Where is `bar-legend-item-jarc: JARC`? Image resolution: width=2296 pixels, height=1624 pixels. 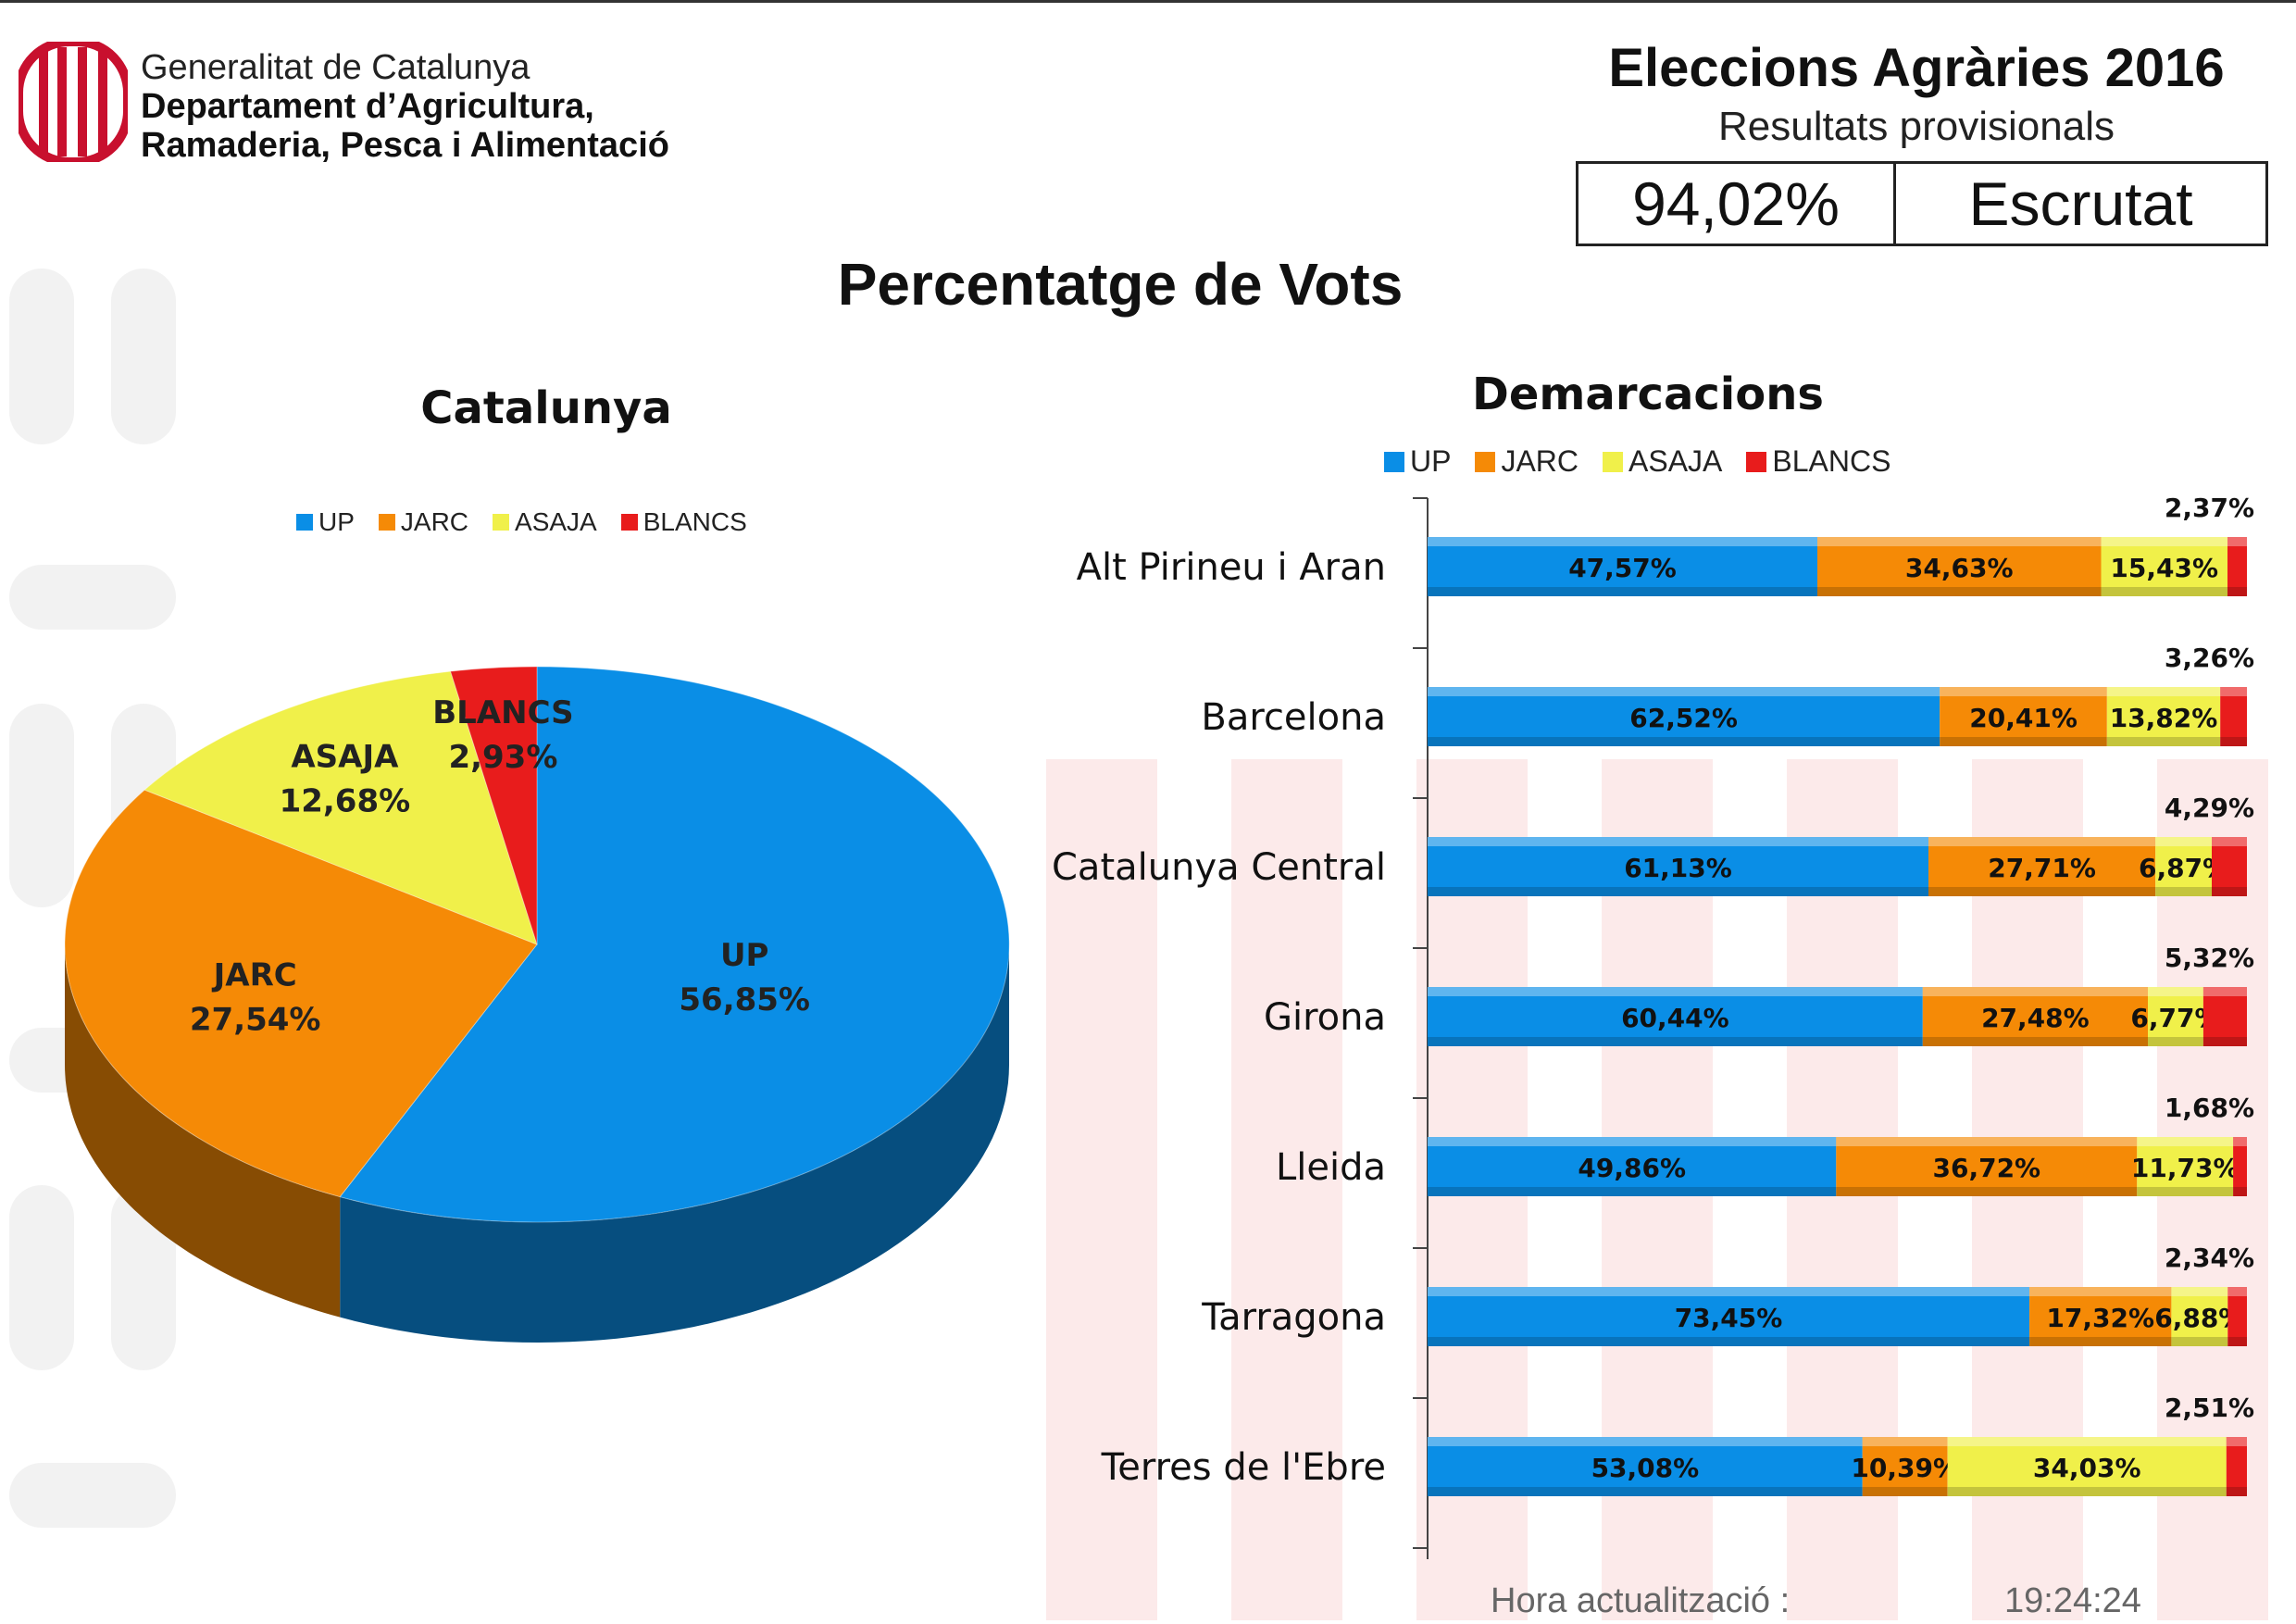
bar-legend-item-jarc: JARC is located at coordinates (1526, 461).